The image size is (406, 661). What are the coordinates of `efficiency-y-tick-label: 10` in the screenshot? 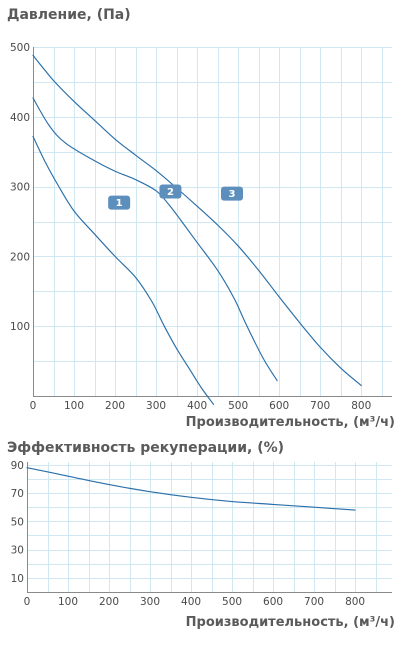 It's located at (17, 579).